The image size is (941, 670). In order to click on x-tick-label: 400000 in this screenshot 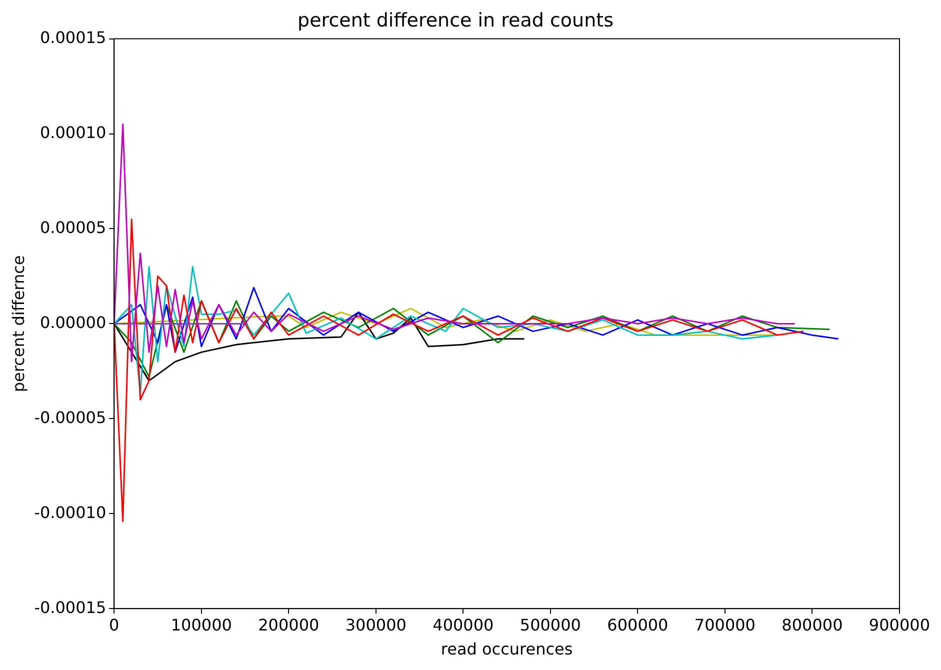, I will do `click(463, 624)`.